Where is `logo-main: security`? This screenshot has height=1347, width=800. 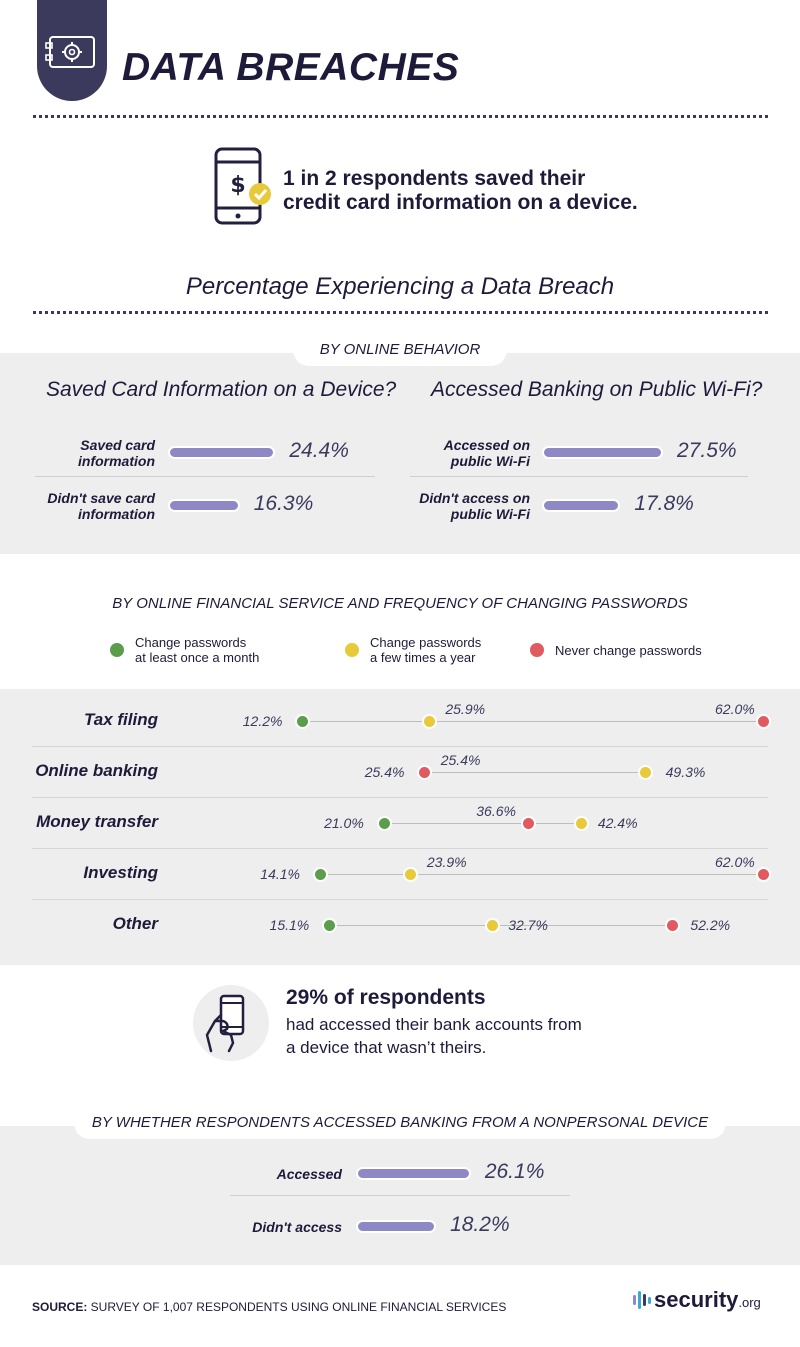
logo-main: security is located at coordinates (696, 1299).